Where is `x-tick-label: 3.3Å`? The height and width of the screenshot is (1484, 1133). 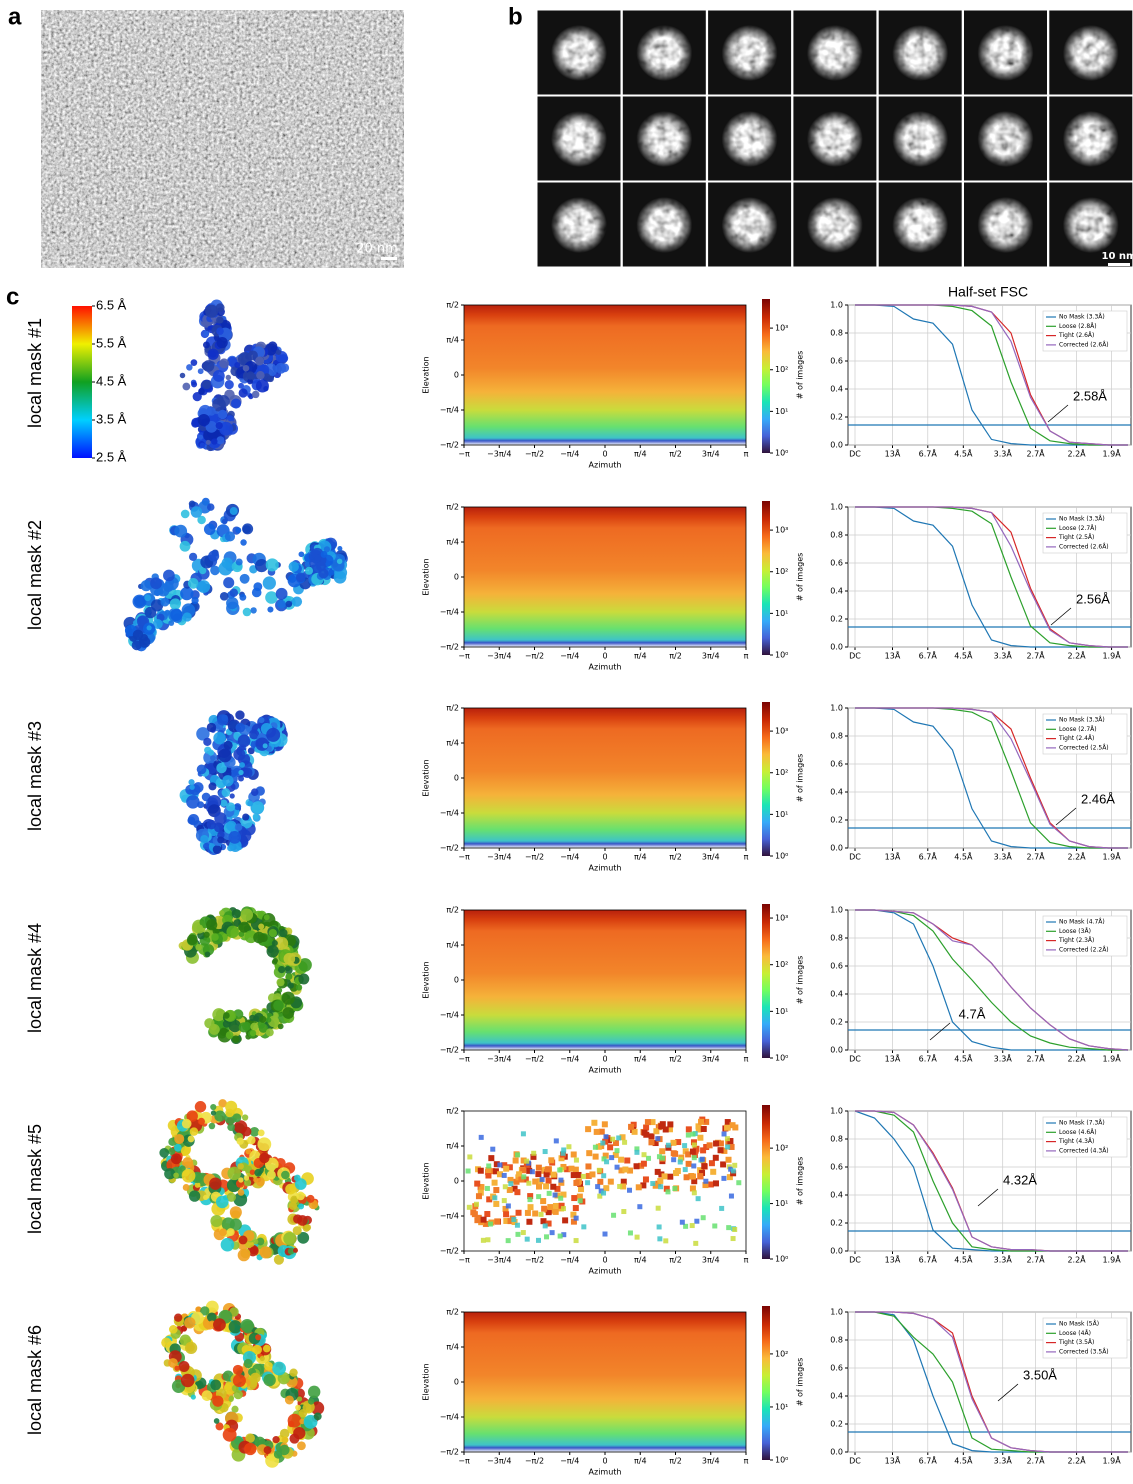 x-tick-label: 3.3Å is located at coordinates (1003, 1460).